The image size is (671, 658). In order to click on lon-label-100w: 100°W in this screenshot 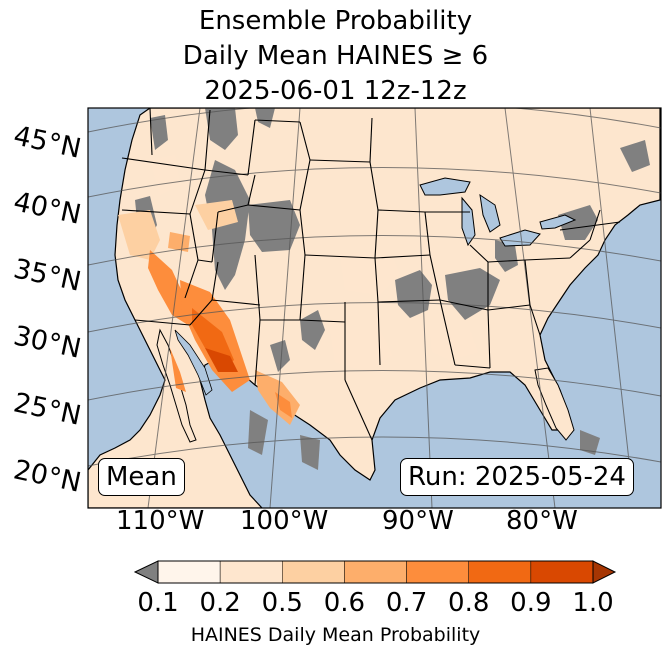, I will do `click(284, 521)`.